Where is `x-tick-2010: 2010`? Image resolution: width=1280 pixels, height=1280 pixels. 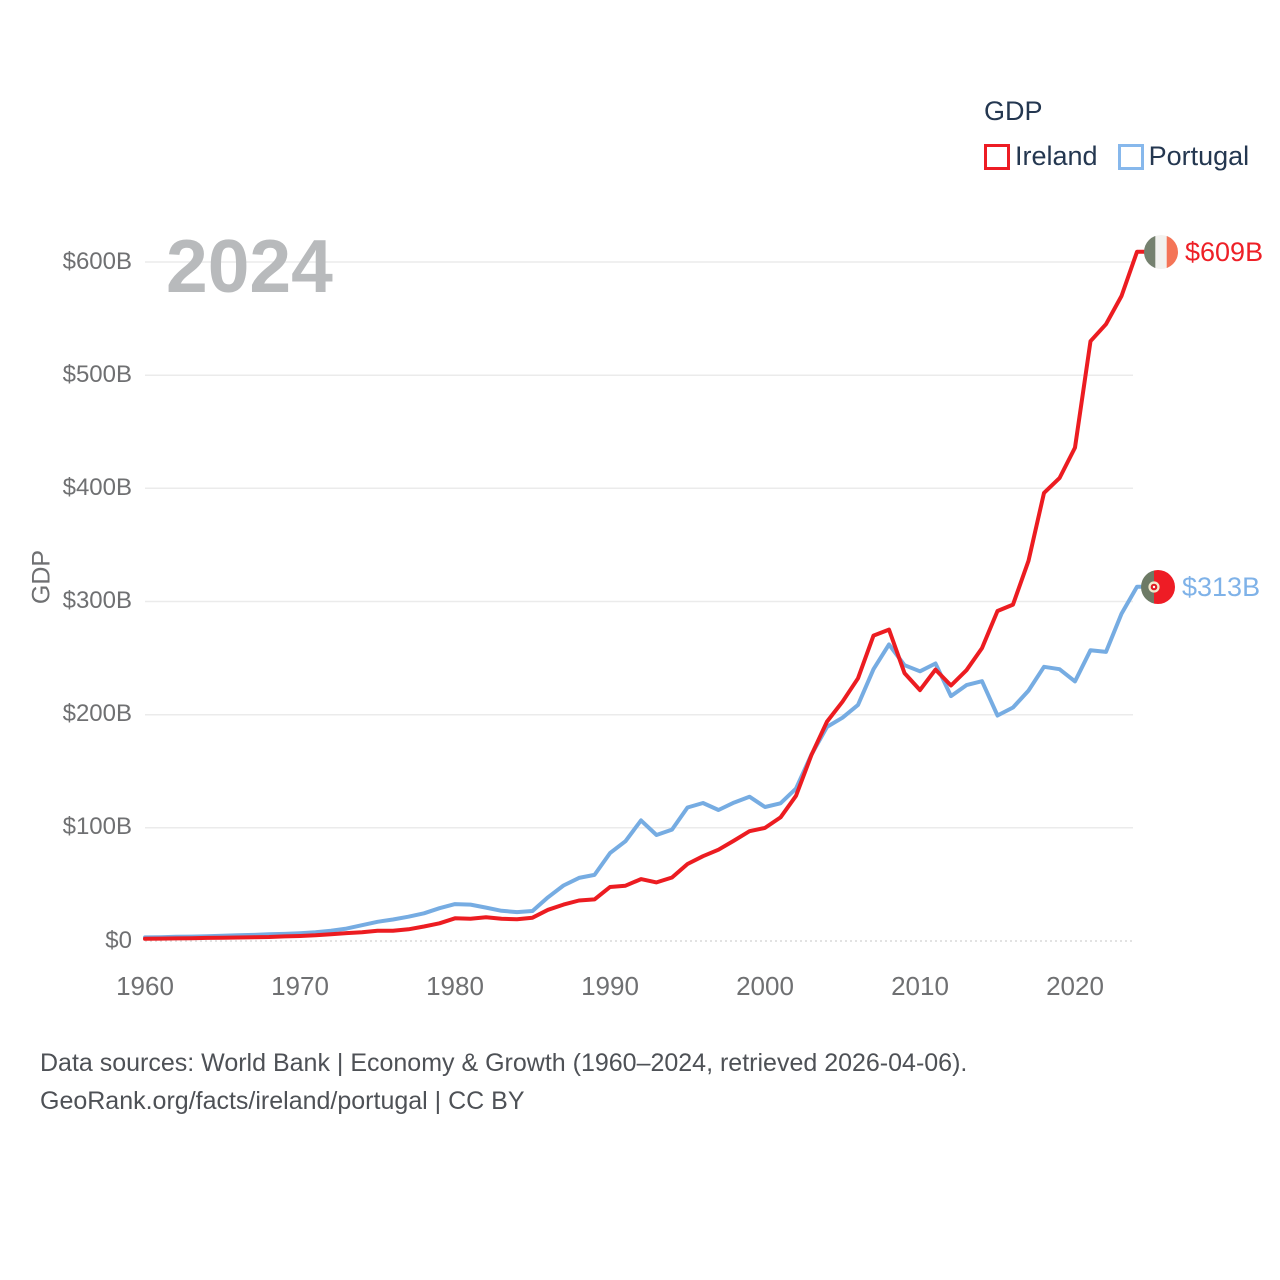 x-tick-2010: 2010 is located at coordinates (920, 986).